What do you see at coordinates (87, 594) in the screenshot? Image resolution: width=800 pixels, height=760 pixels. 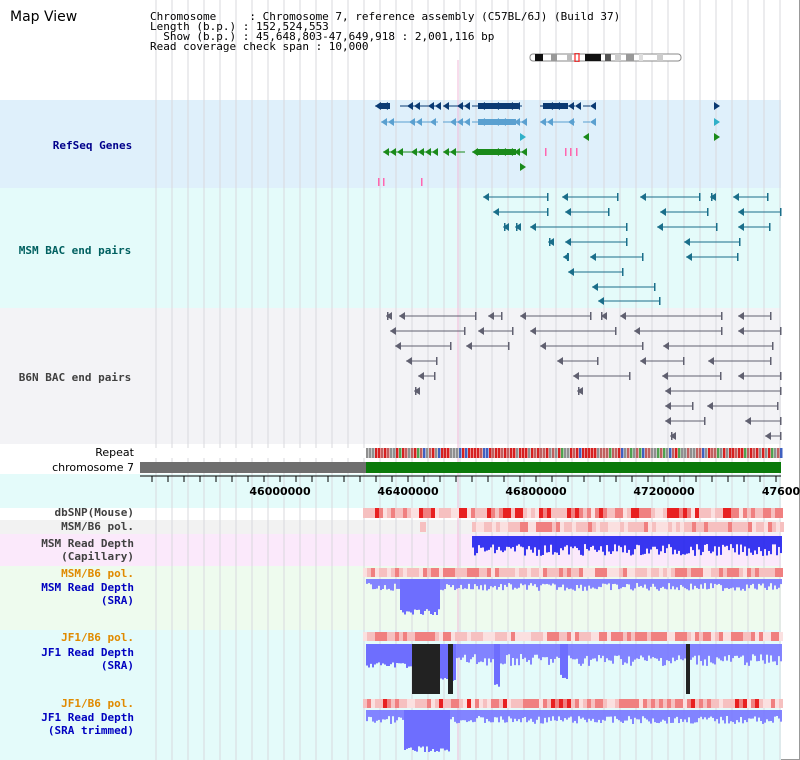 I see `msm-read-depth-sra-label: MSM Read Depth (SRA)` at bounding box center [87, 594].